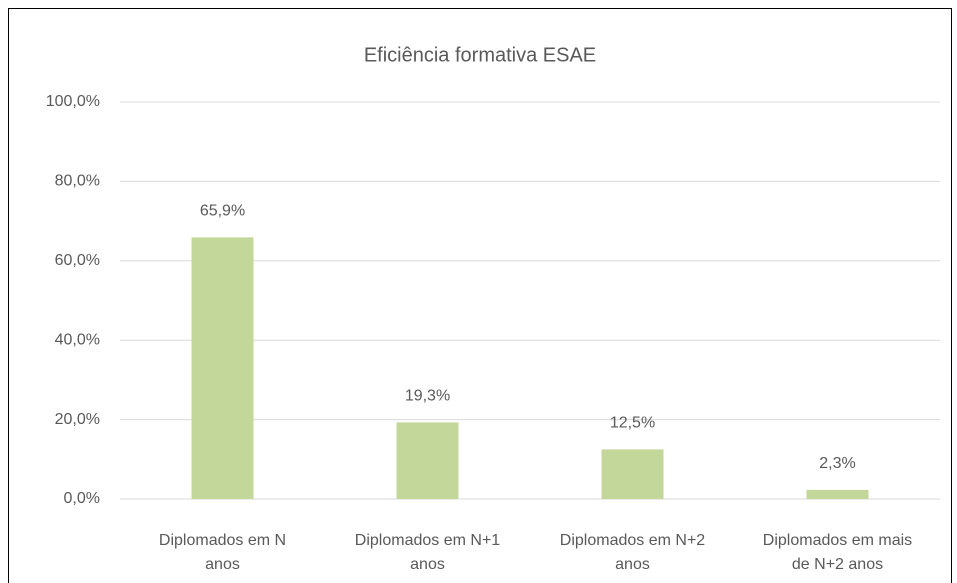 This screenshot has width=957, height=583. What do you see at coordinates (77, 181) in the screenshot?
I see `y-tick-label: 80,0%` at bounding box center [77, 181].